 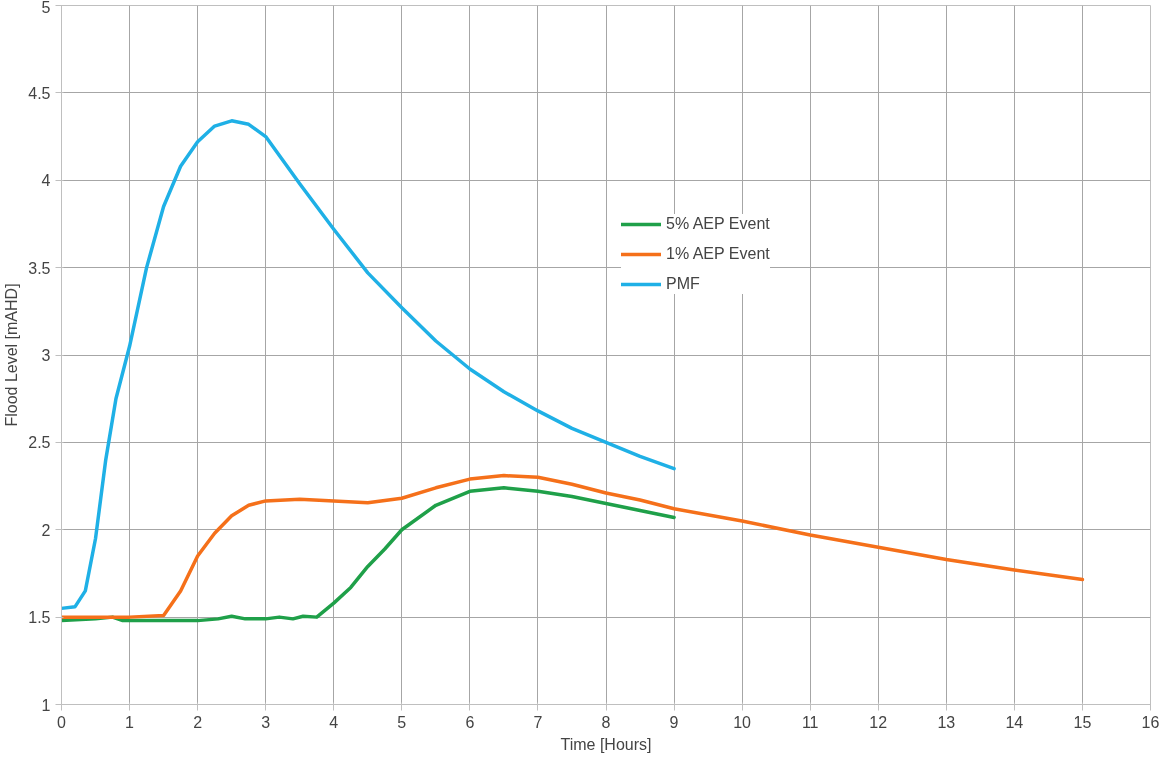 What do you see at coordinates (130, 722) in the screenshot?
I see `x-tick-label: 1` at bounding box center [130, 722].